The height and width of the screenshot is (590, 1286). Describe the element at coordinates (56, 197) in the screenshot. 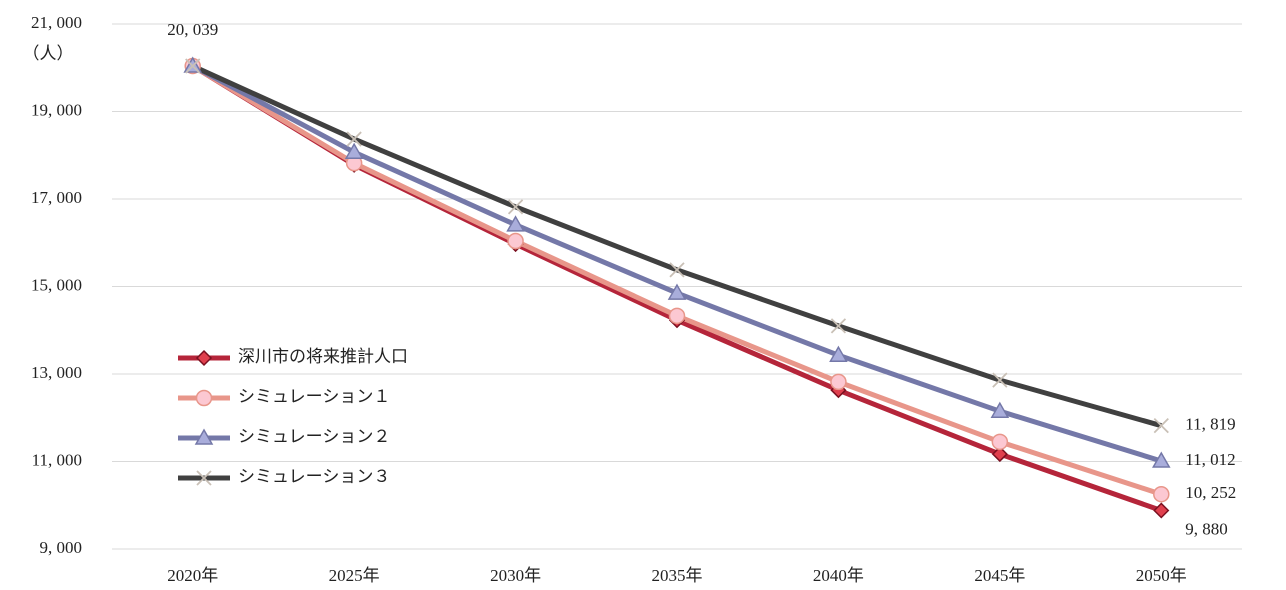

I see `y-tick-label: 17, 000` at that location.